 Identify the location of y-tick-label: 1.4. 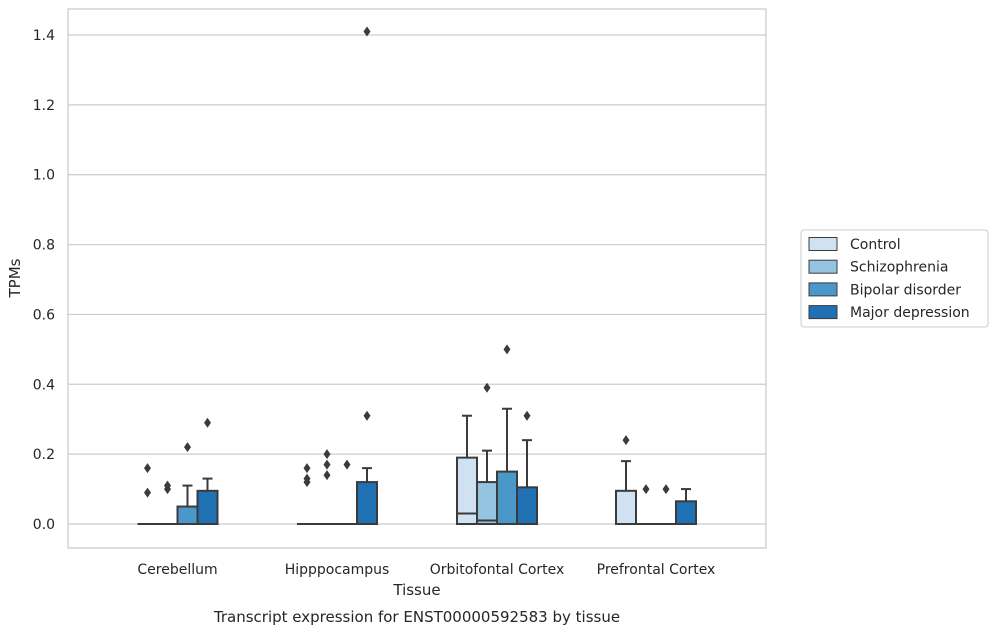
(44, 36).